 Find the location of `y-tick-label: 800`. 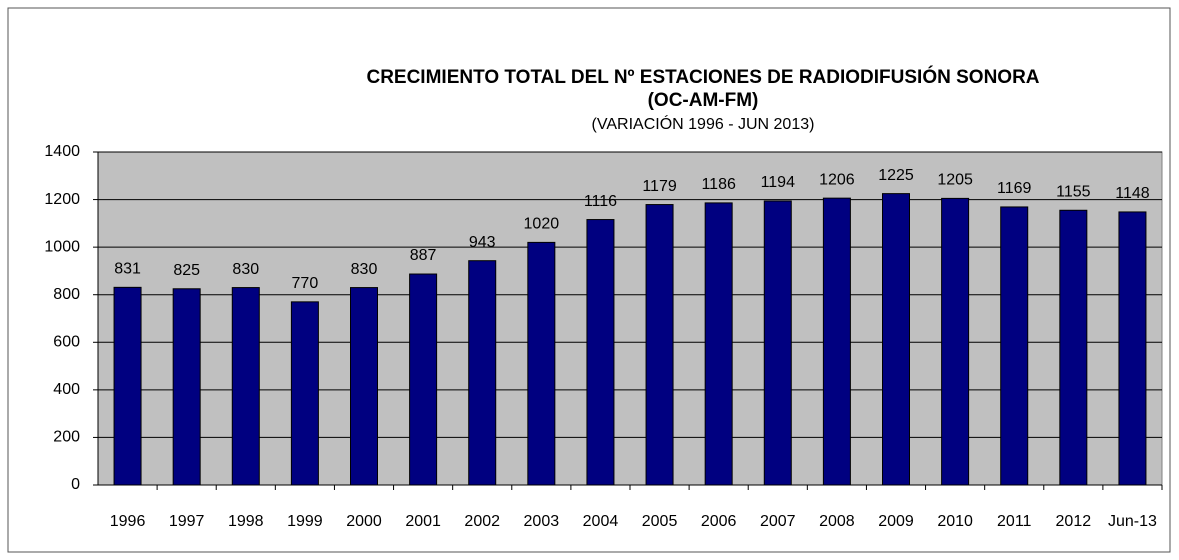

y-tick-label: 800 is located at coordinates (66, 294).